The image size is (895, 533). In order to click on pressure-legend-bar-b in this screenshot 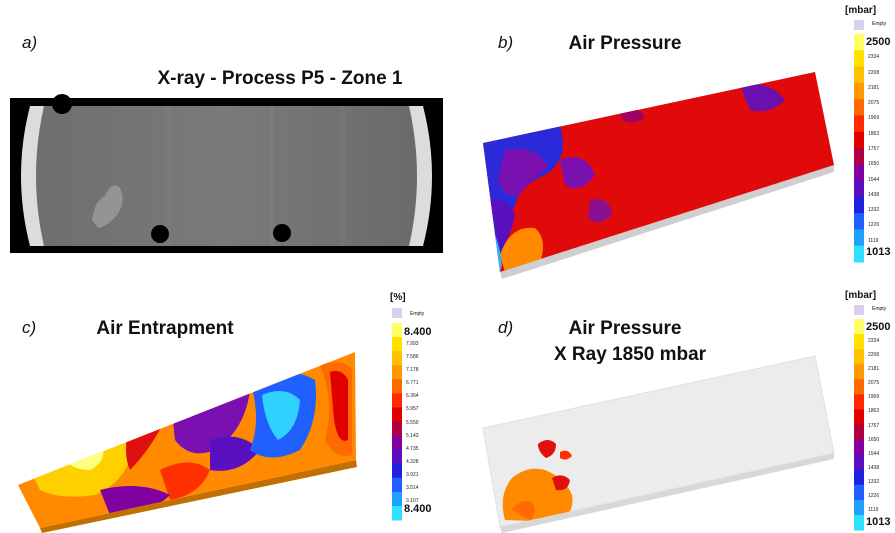, I will do `click(859, 141)`.